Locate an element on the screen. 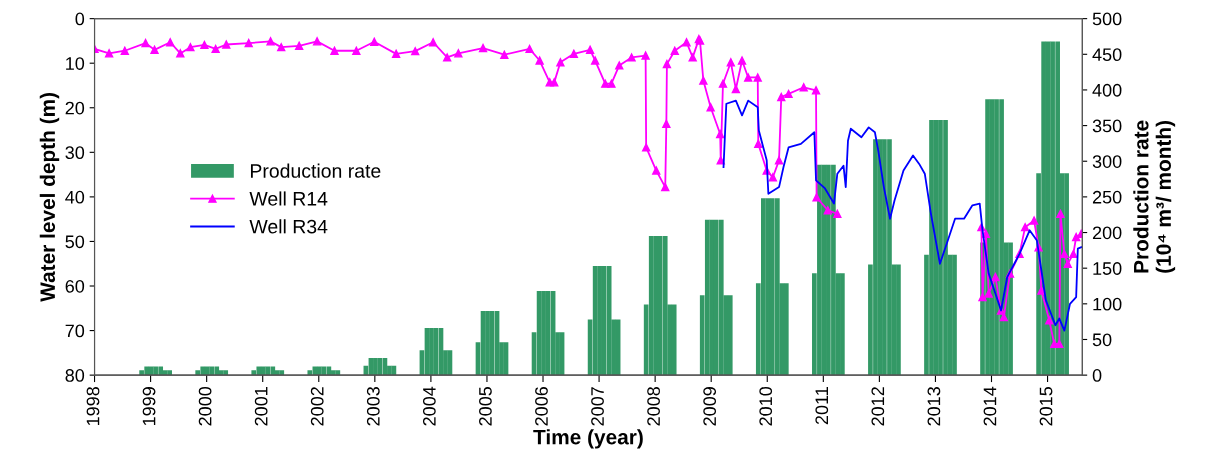 The image size is (1212, 466). x-tick-label: 2000 is located at coordinates (205, 406).